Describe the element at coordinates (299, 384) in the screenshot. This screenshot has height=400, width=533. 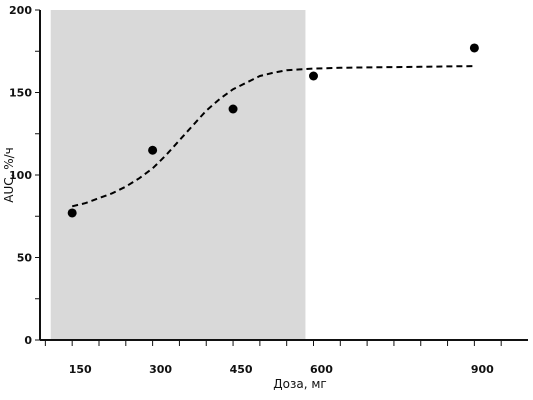
I see `x-axis-title: Доза, мг` at that location.